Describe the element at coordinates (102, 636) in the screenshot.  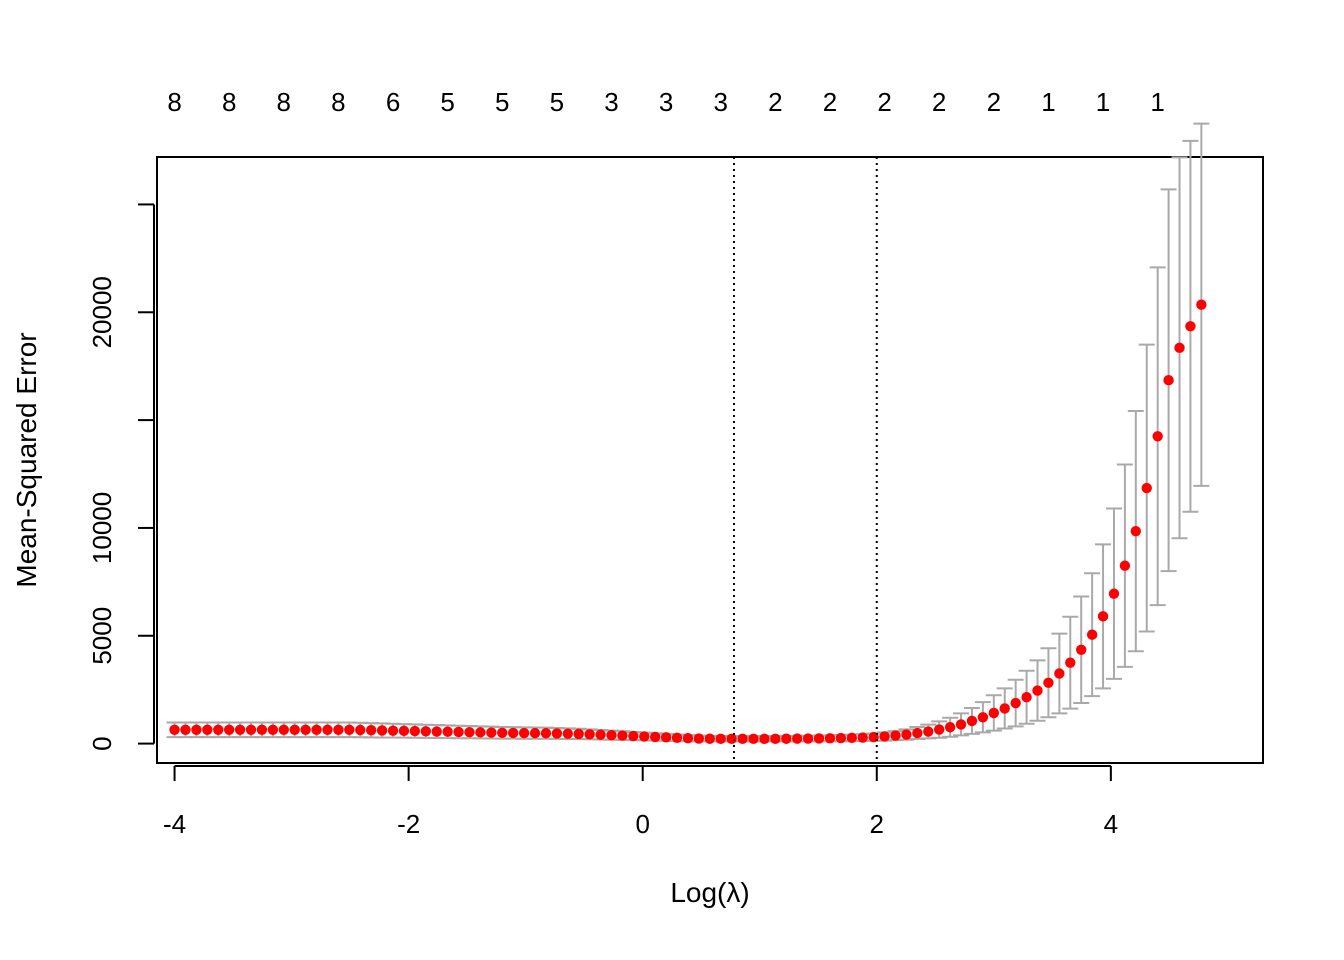
I see `y-tick-label: 5000` at that location.